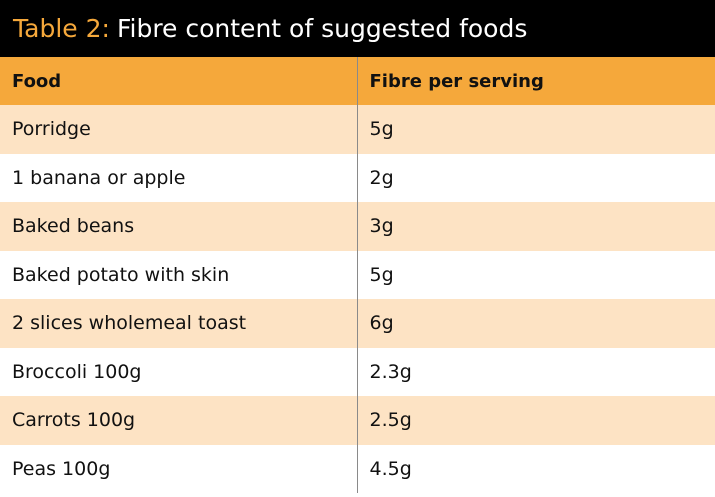 This screenshot has width=715, height=497. I want to click on fibre-cell: 2.3g, so click(536, 371).